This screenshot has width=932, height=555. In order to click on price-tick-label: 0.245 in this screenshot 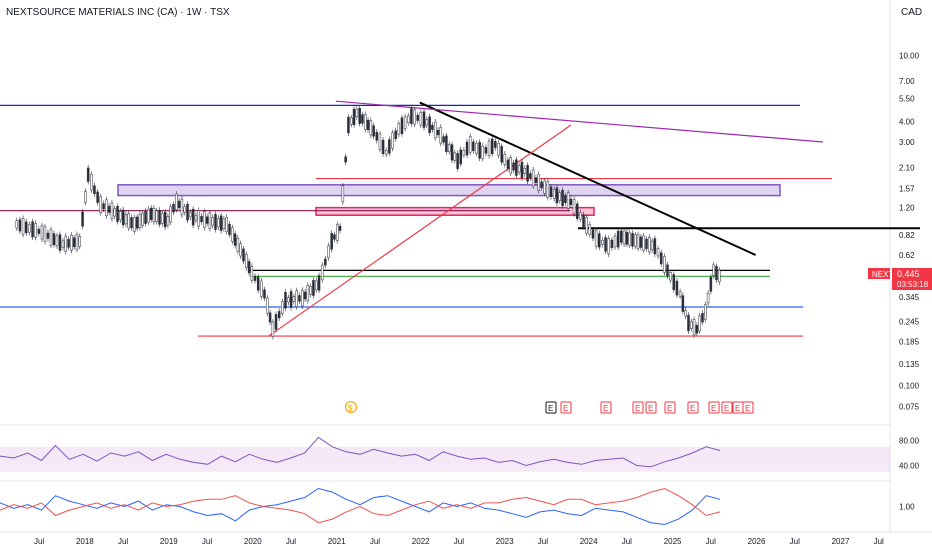, I will do `click(909, 322)`.